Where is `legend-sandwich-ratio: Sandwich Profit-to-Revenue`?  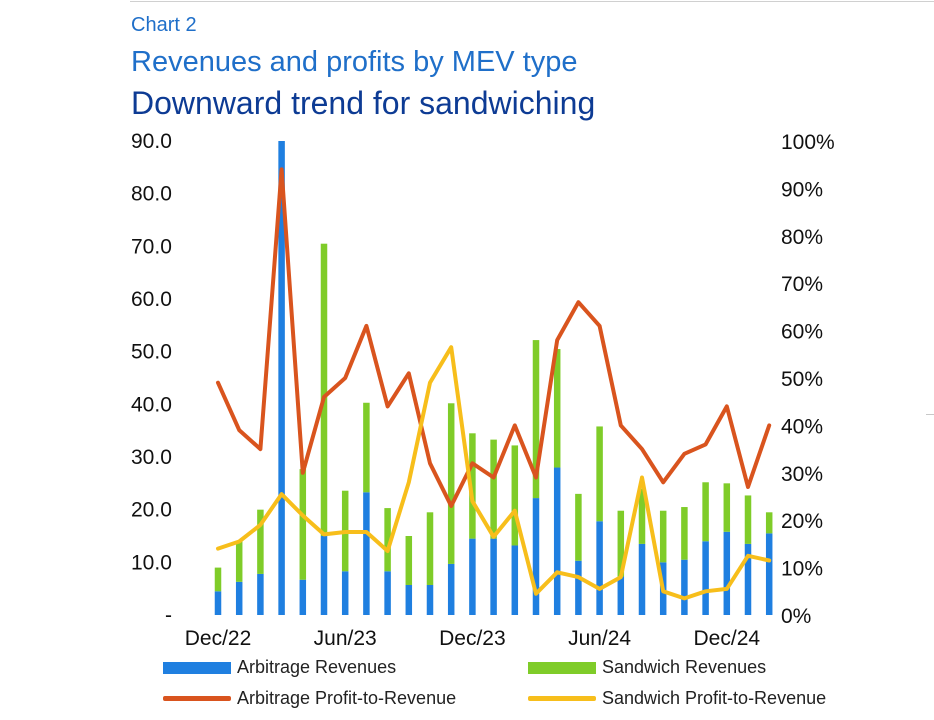 legend-sandwich-ratio: Sandwich Profit-to-Revenue is located at coordinates (677, 698).